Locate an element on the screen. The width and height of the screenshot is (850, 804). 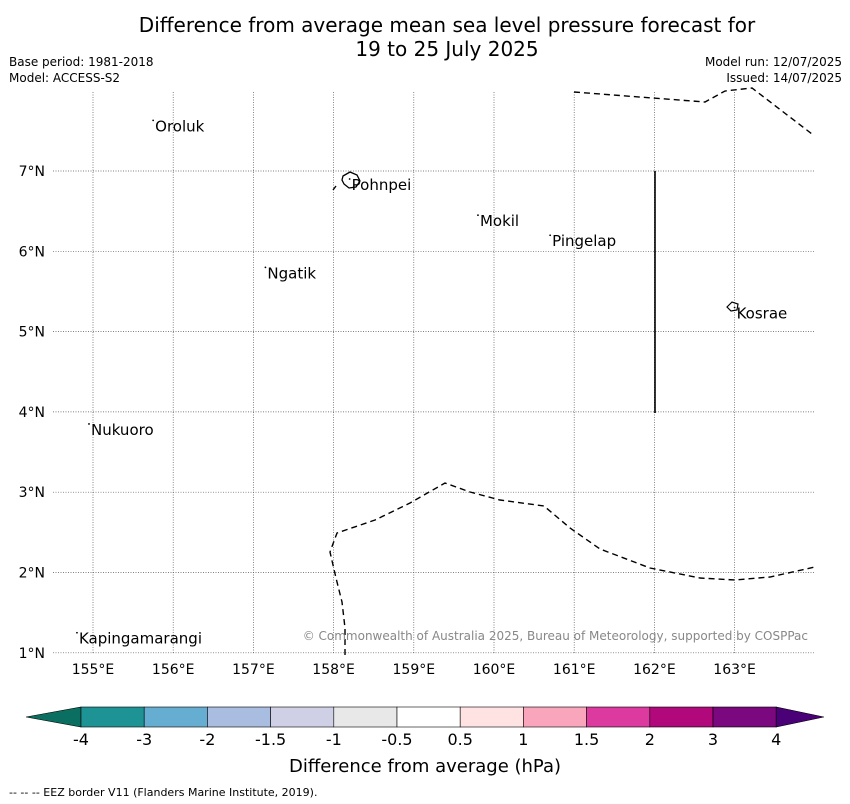
colorbar-extend-high is located at coordinates (800, 717).